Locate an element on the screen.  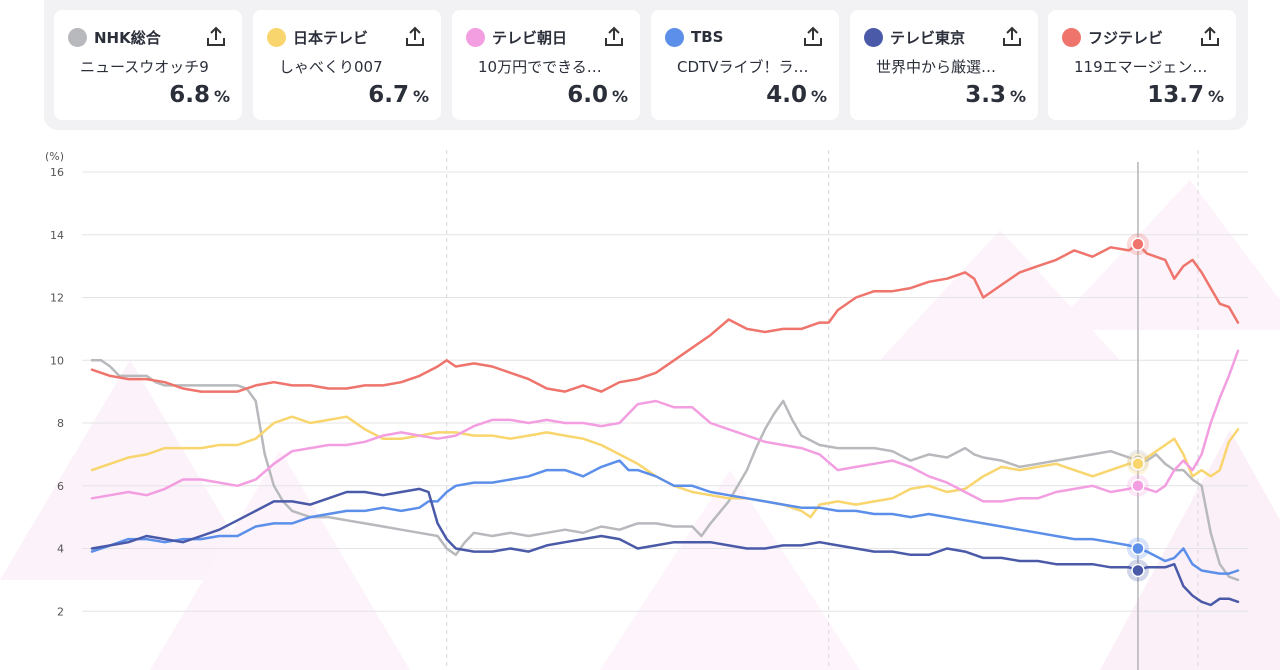
channel-name: テレビ朝日 is located at coordinates (530, 37).